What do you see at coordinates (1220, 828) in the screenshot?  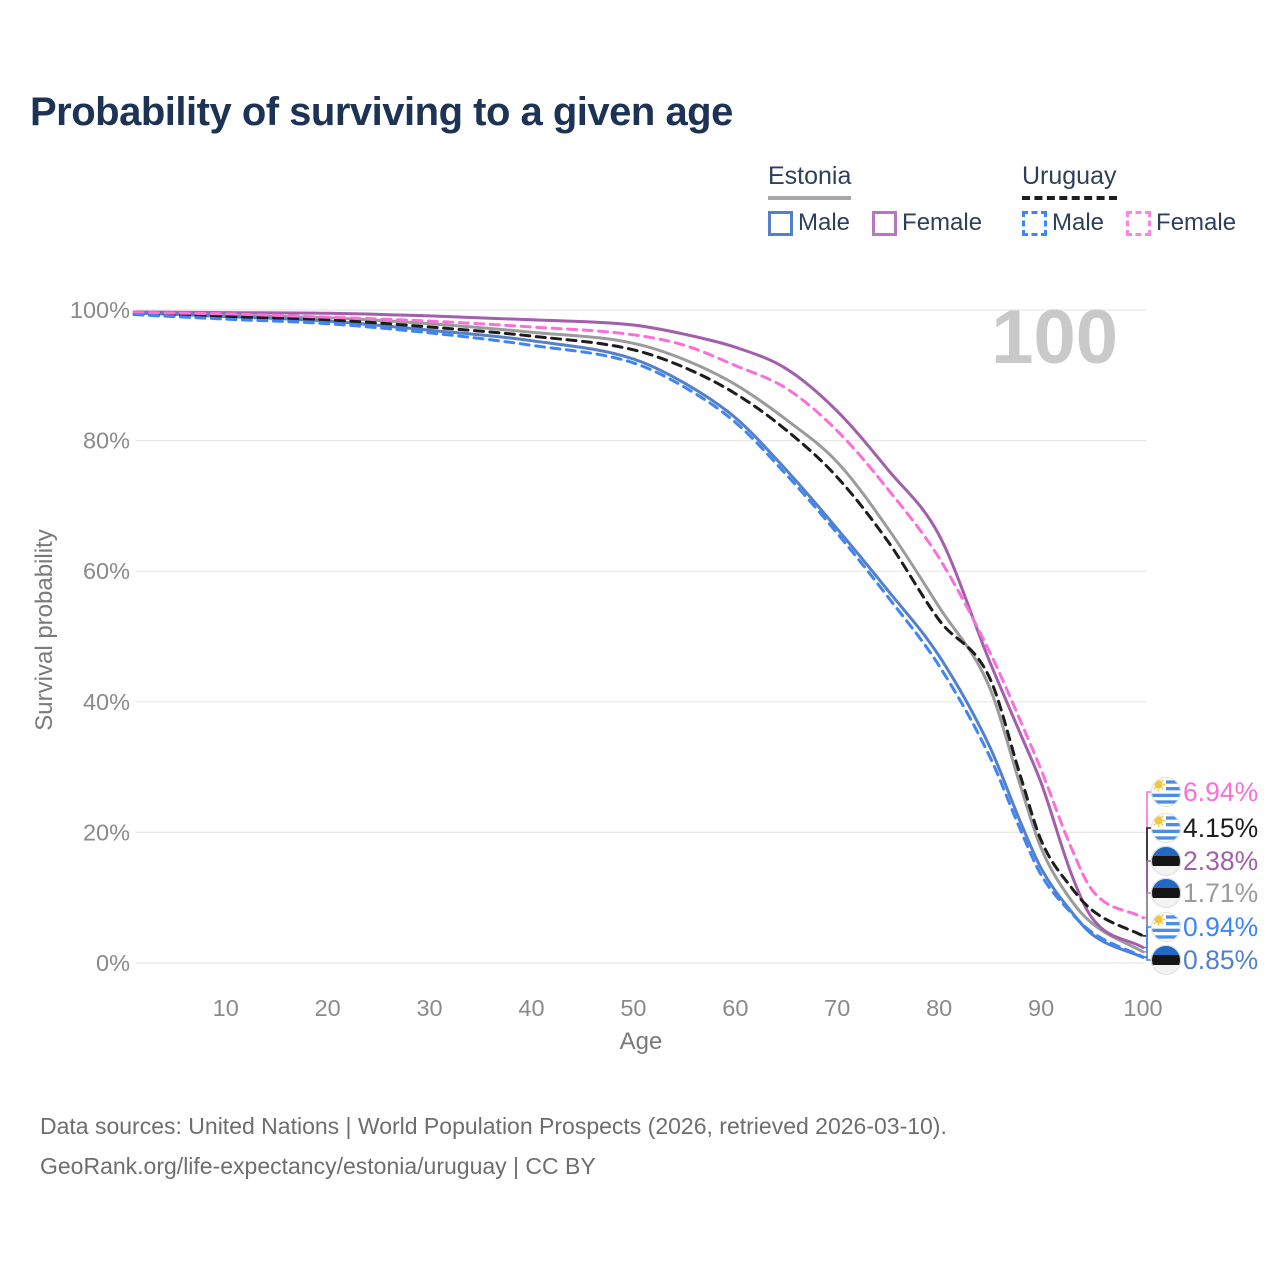 I see `end-label-uruguay-both: 4.15%` at bounding box center [1220, 828].